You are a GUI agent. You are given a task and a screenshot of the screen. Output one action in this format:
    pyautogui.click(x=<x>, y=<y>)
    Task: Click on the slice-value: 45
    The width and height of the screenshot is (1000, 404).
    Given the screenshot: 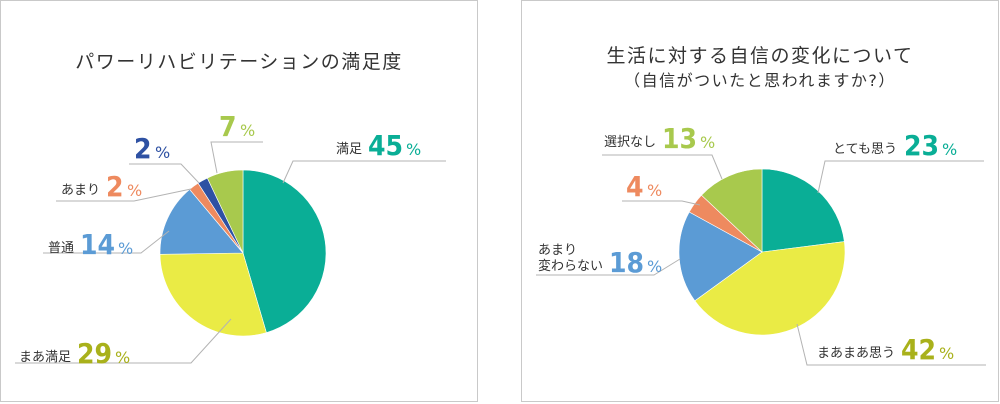 What is the action you would take?
    pyautogui.click(x=385, y=145)
    